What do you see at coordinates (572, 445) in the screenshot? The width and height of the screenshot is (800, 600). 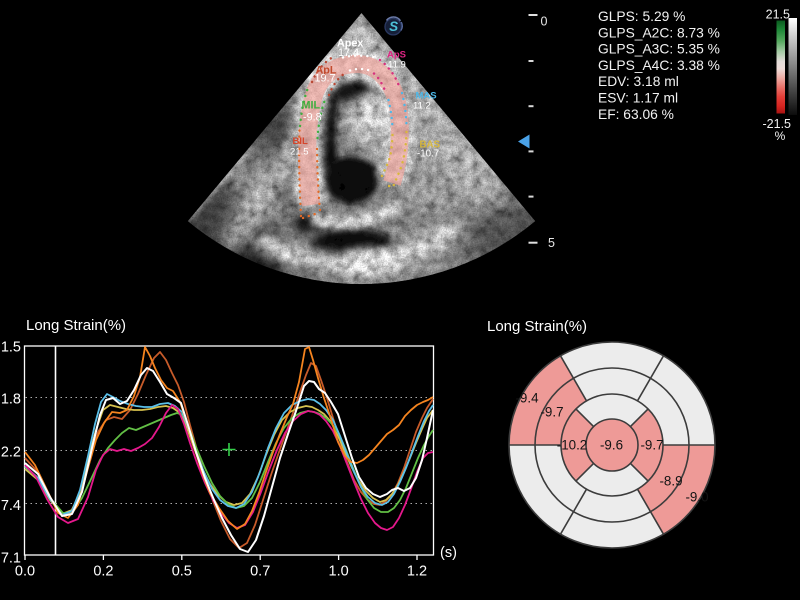 I see `svg-text: -10.2` at bounding box center [572, 445].